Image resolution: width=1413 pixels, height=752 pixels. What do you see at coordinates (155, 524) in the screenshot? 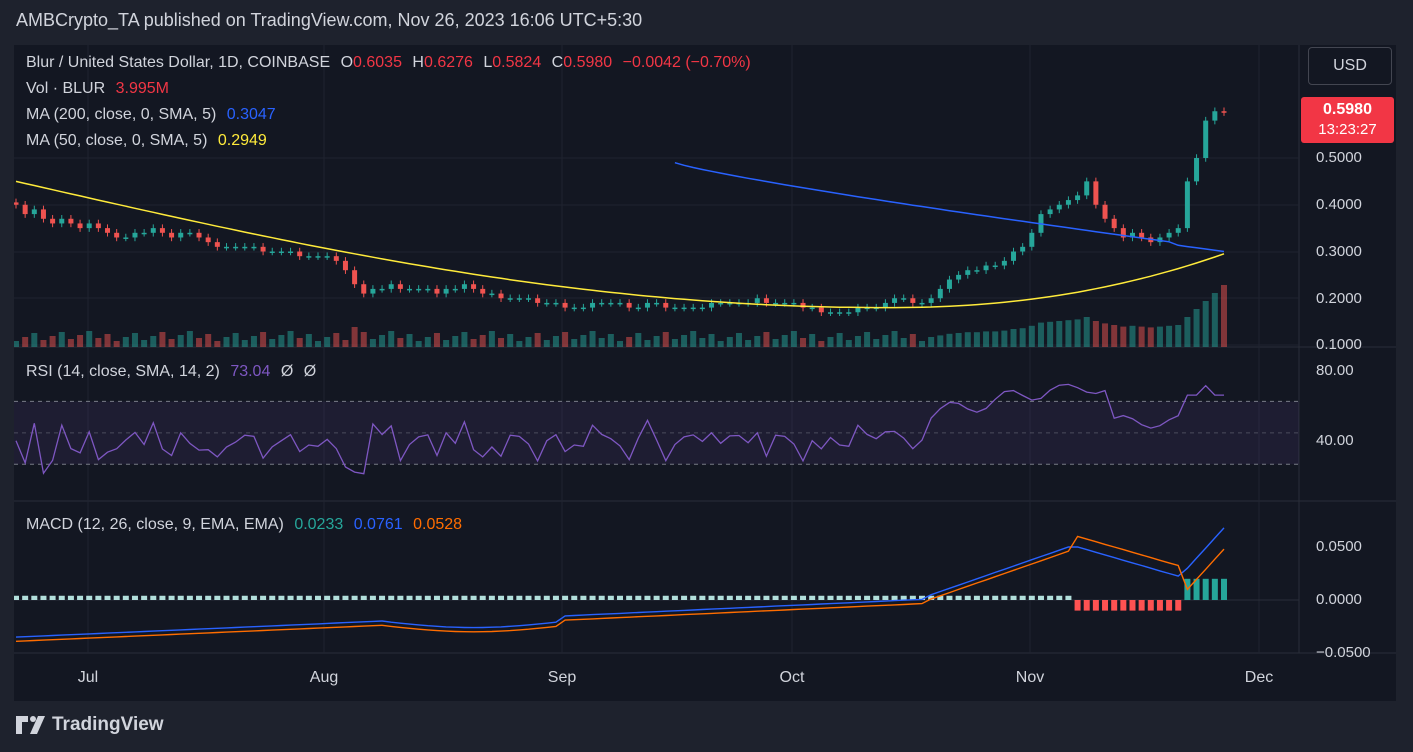
I see `macd-label: MACD (12, 26, close, 9, EMA, EMA)` at bounding box center [155, 524].